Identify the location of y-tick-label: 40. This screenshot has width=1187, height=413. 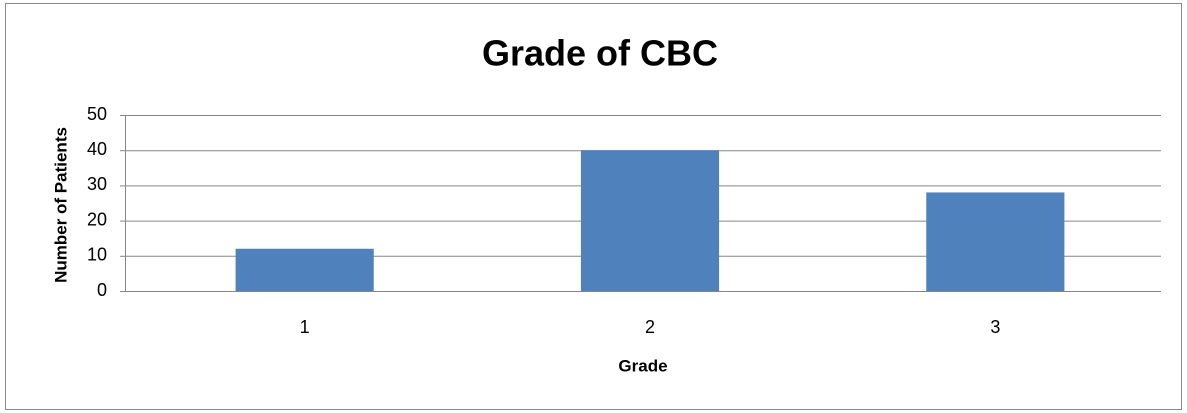
(97, 149).